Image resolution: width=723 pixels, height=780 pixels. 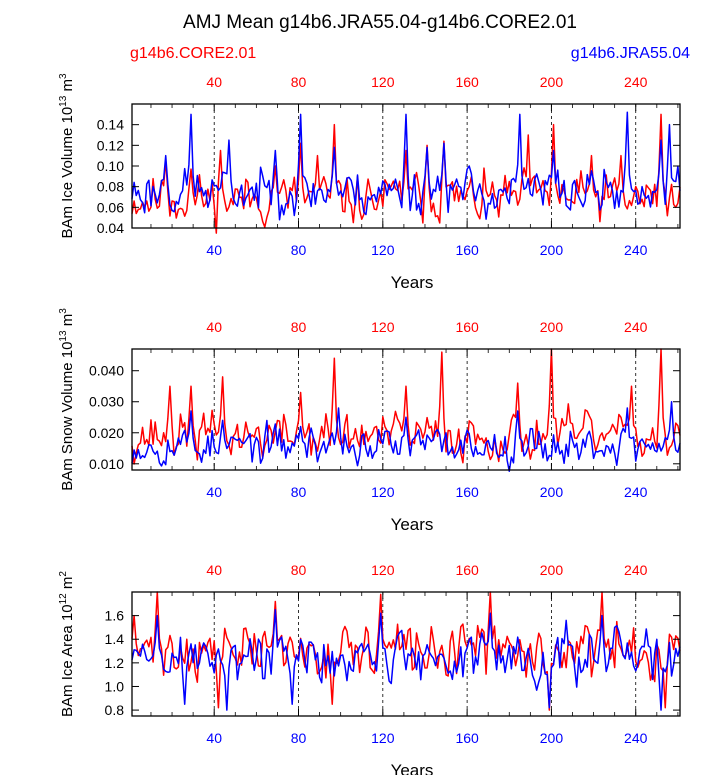 I want to click on y-tick-label: 0.030, so click(x=106, y=402).